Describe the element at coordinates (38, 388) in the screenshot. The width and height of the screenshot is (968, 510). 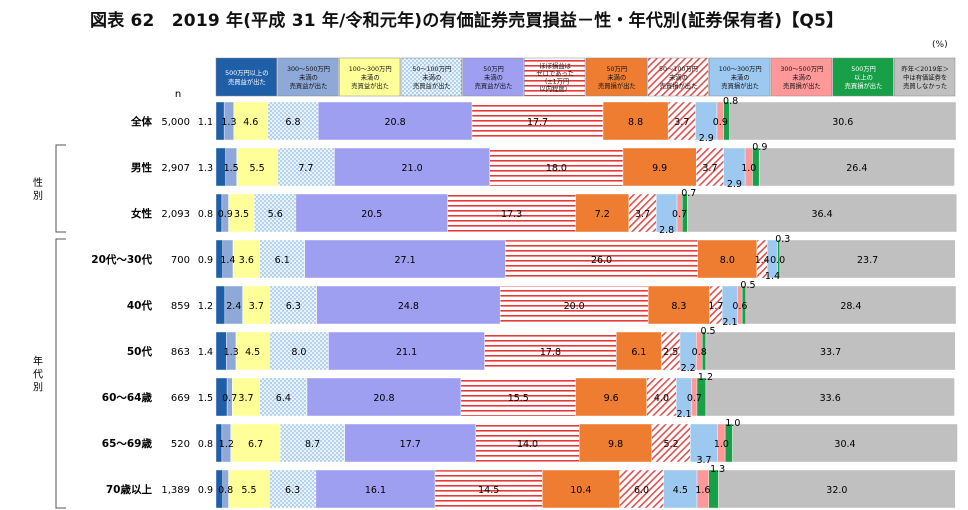
I see `group-label: 別` at that location.